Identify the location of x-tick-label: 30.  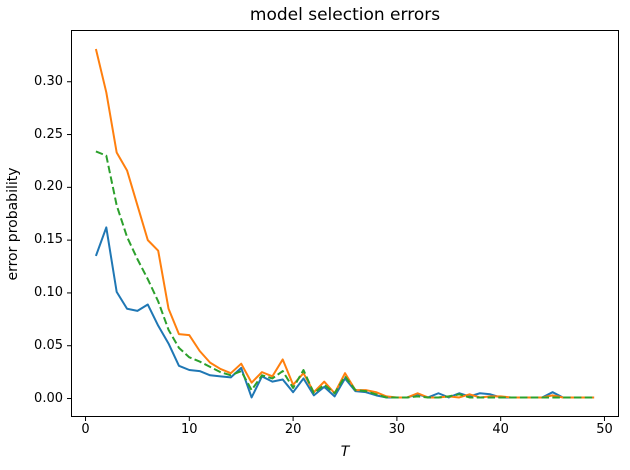
(397, 429).